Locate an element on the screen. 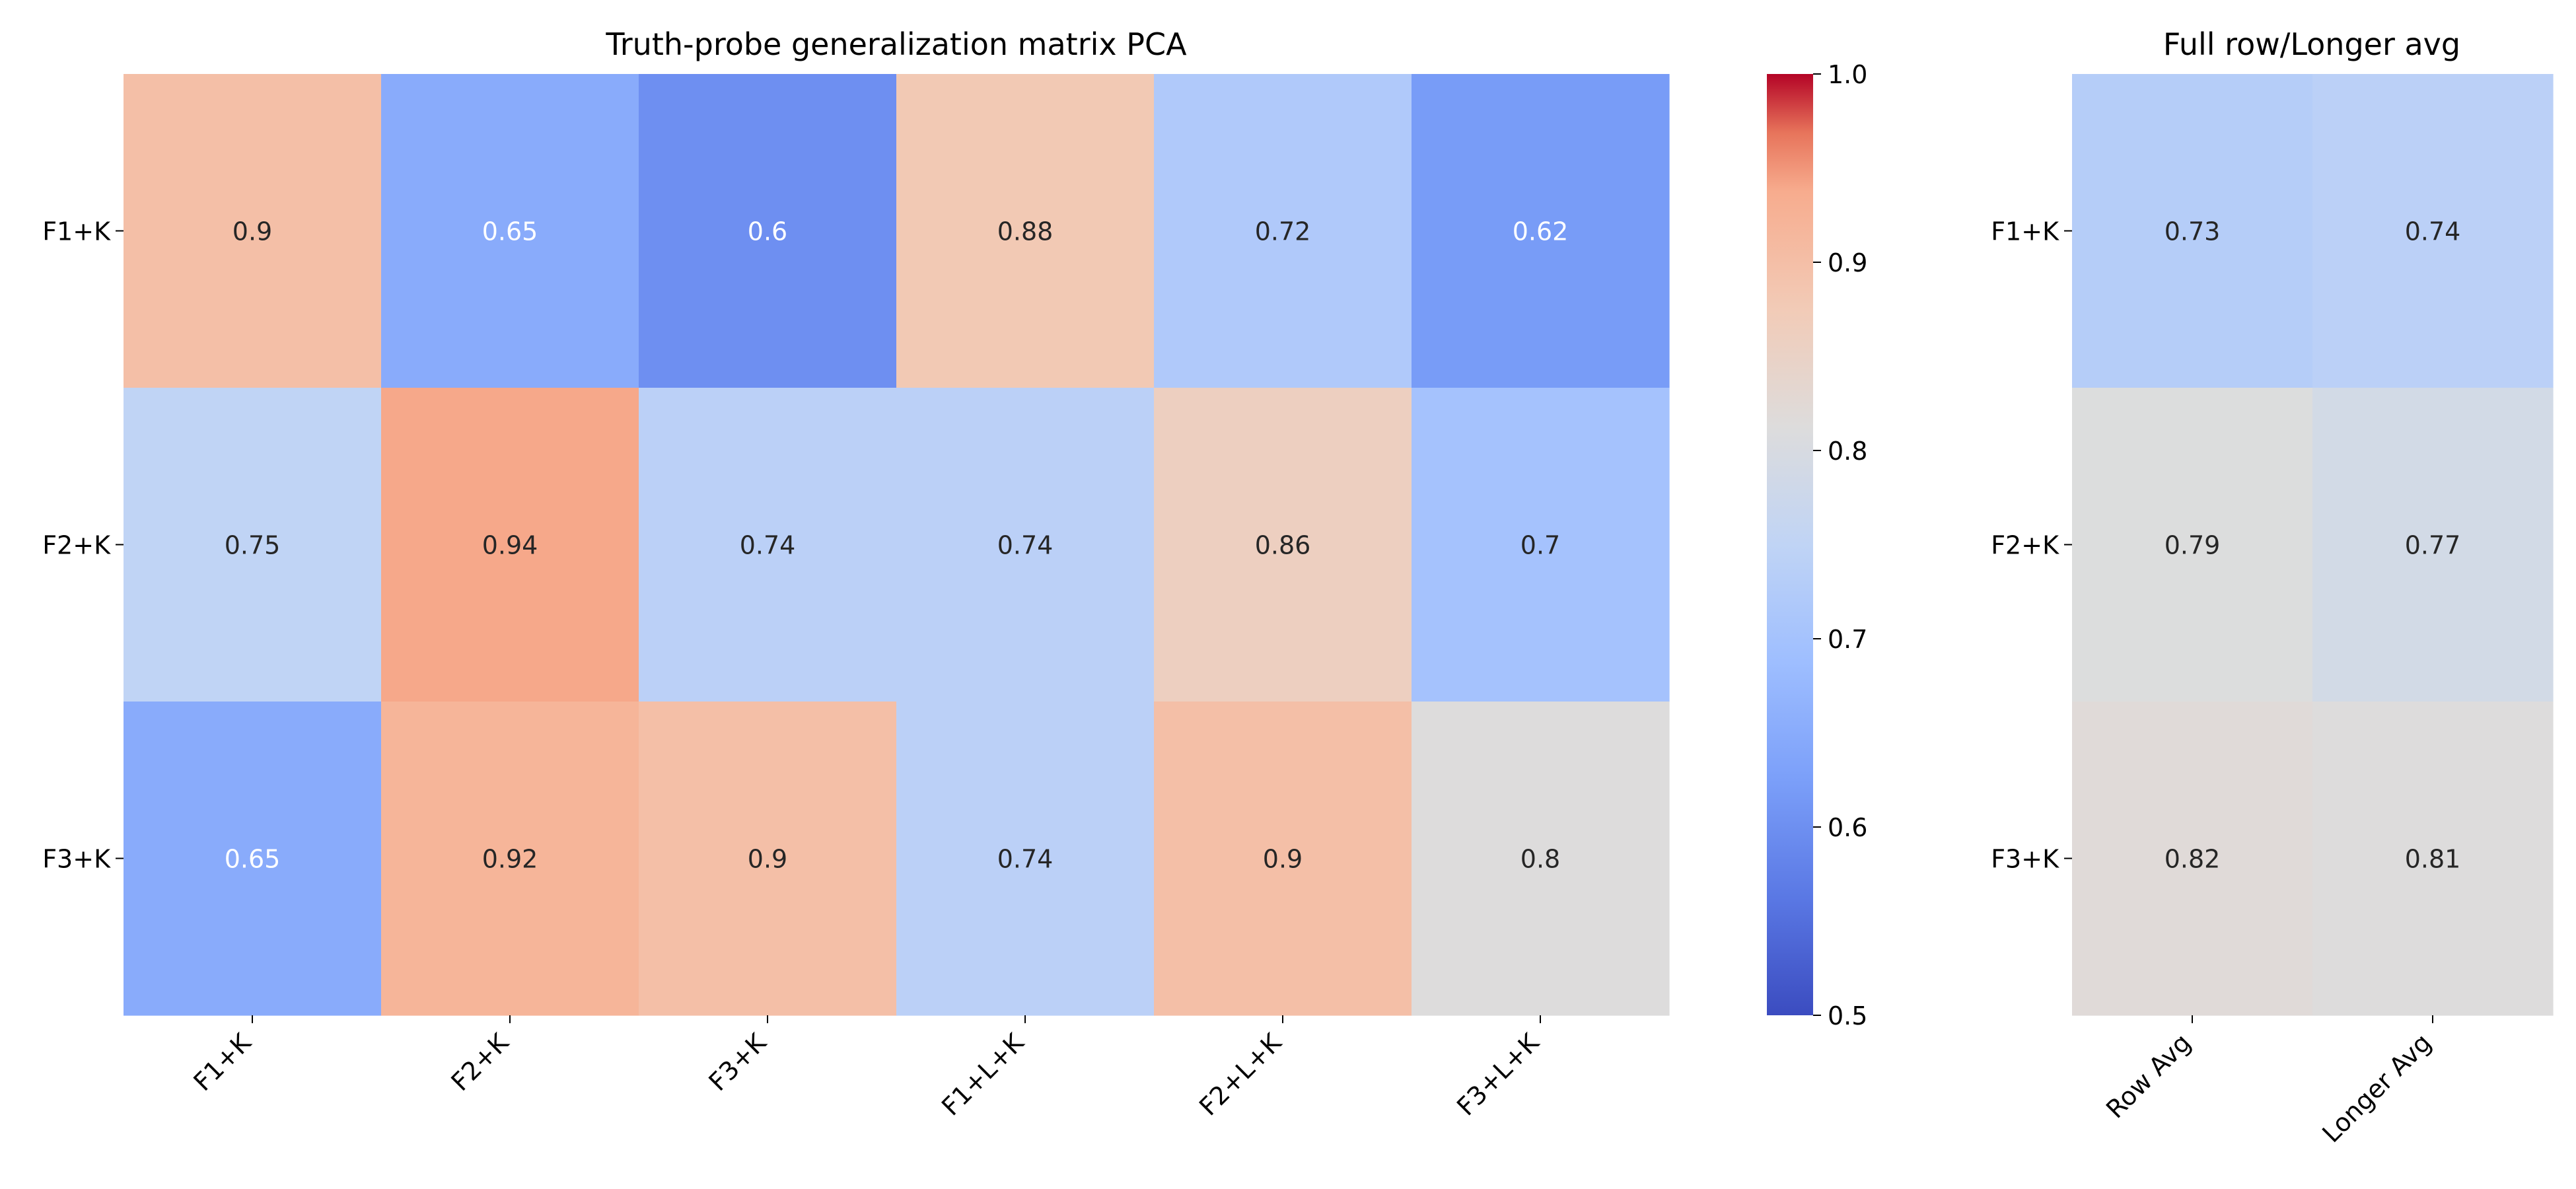 This screenshot has width=2576, height=1189. cell-value-label: 0.7 is located at coordinates (1540, 545).